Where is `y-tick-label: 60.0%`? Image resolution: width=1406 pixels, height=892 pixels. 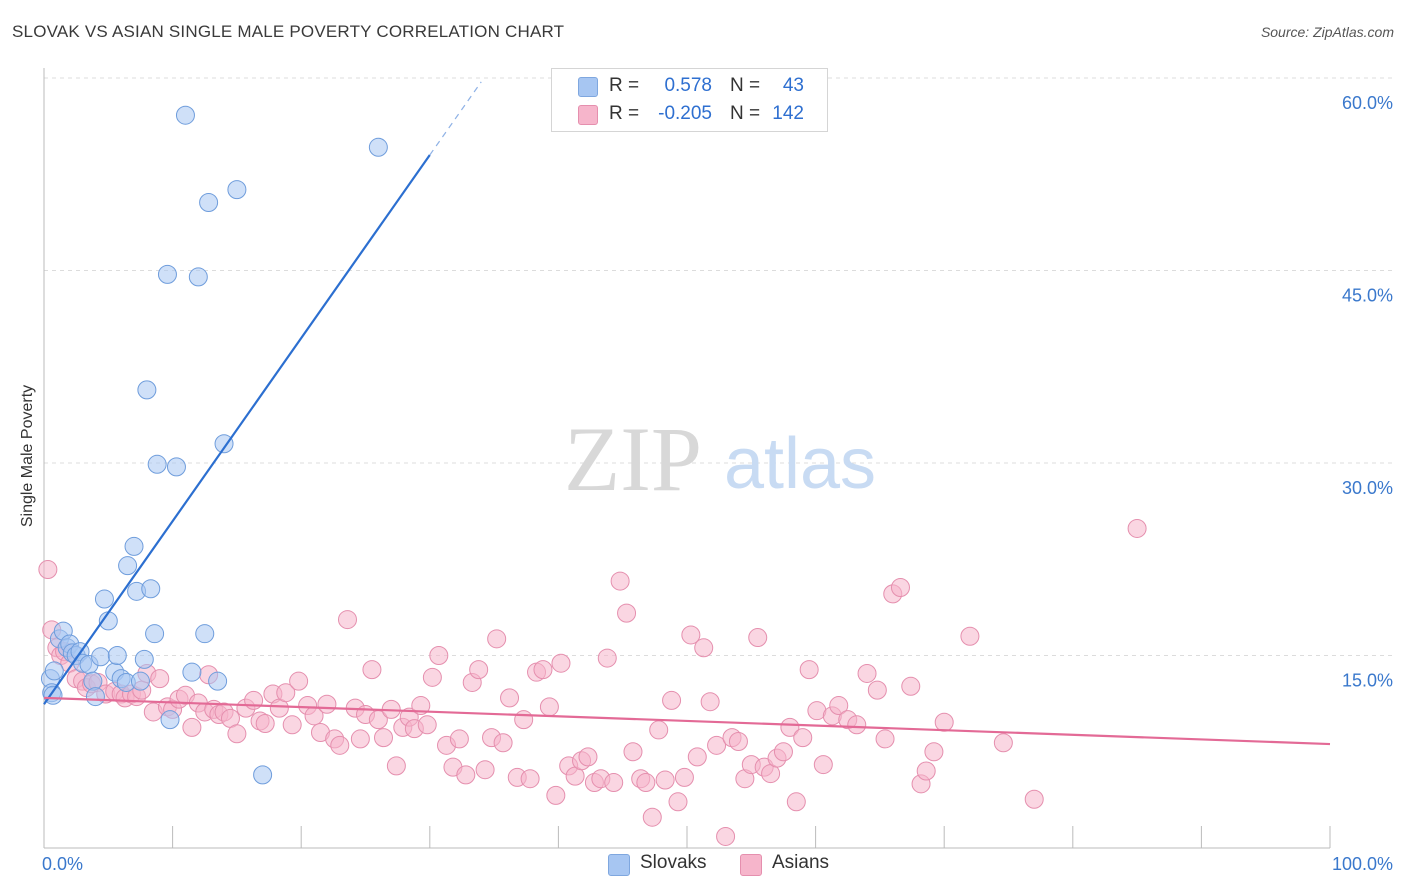
y-tick-label: 60.0% is located at coordinates (1367, 103).